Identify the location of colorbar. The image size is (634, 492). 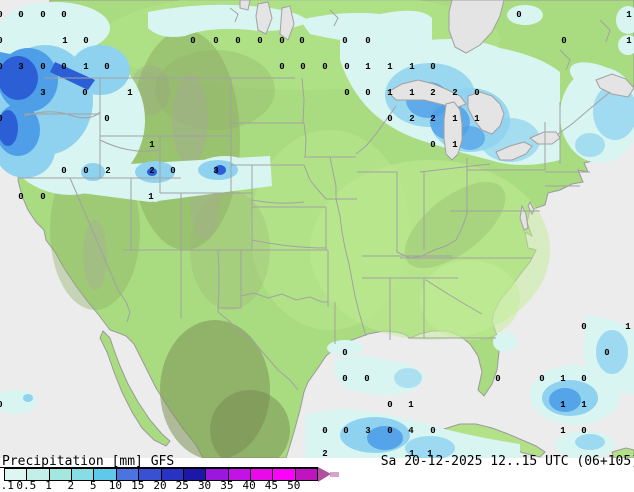
(161, 474).